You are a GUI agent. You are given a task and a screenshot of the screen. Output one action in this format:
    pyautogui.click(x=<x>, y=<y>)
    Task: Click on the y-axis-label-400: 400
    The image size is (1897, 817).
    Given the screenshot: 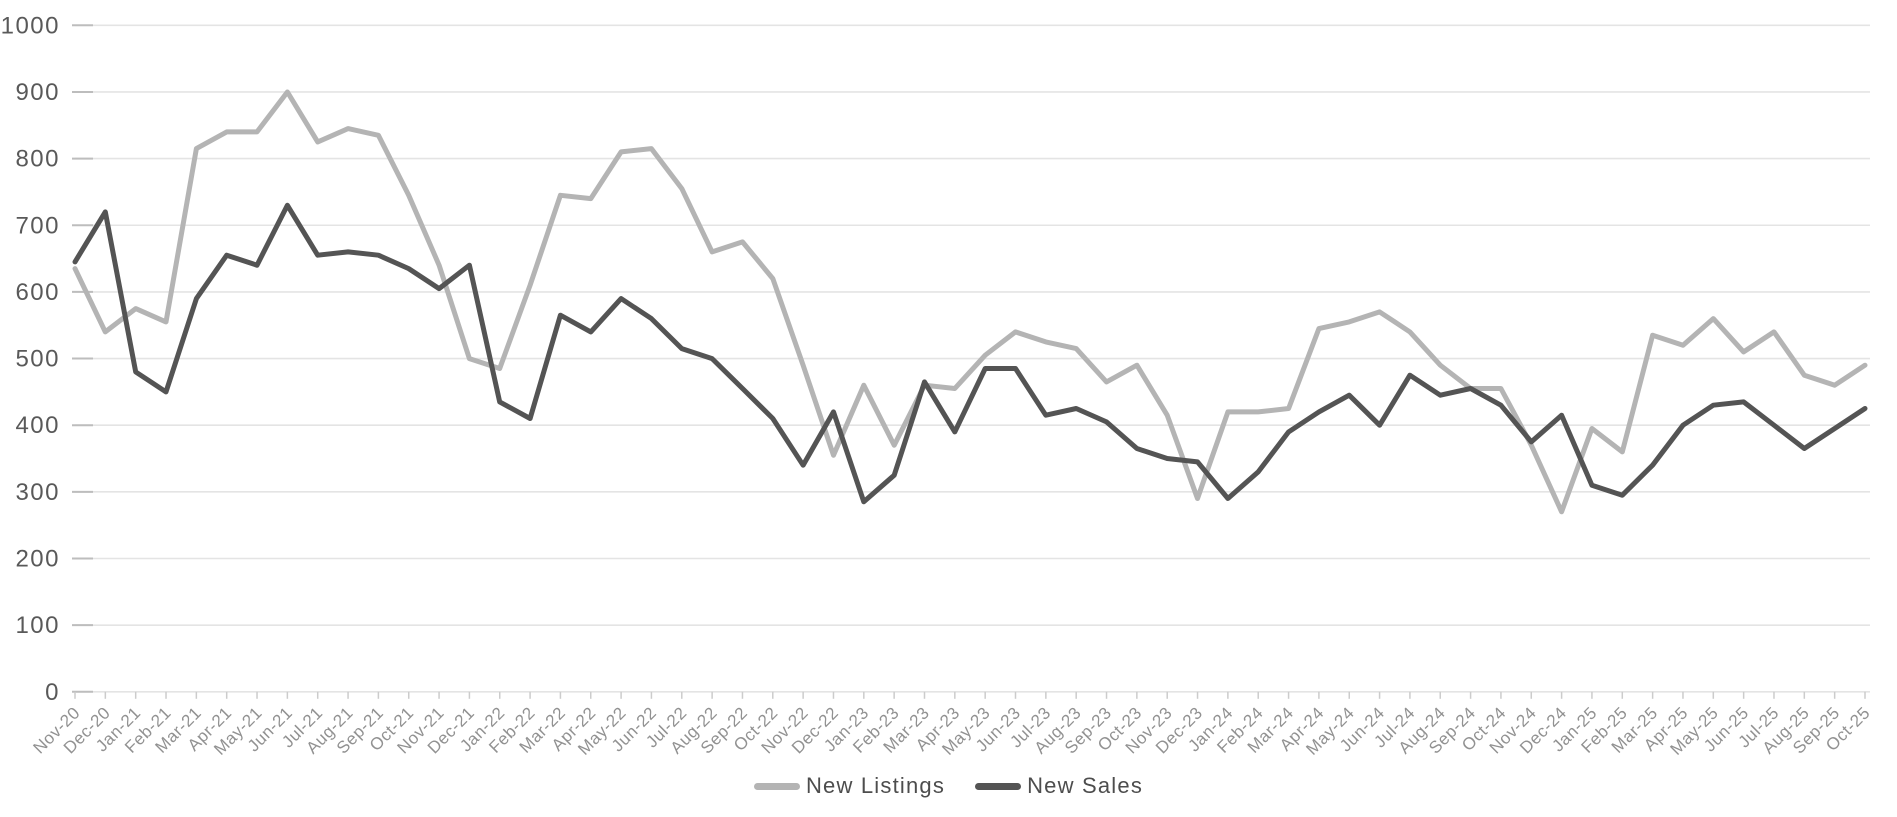 What is the action you would take?
    pyautogui.click(x=37, y=425)
    